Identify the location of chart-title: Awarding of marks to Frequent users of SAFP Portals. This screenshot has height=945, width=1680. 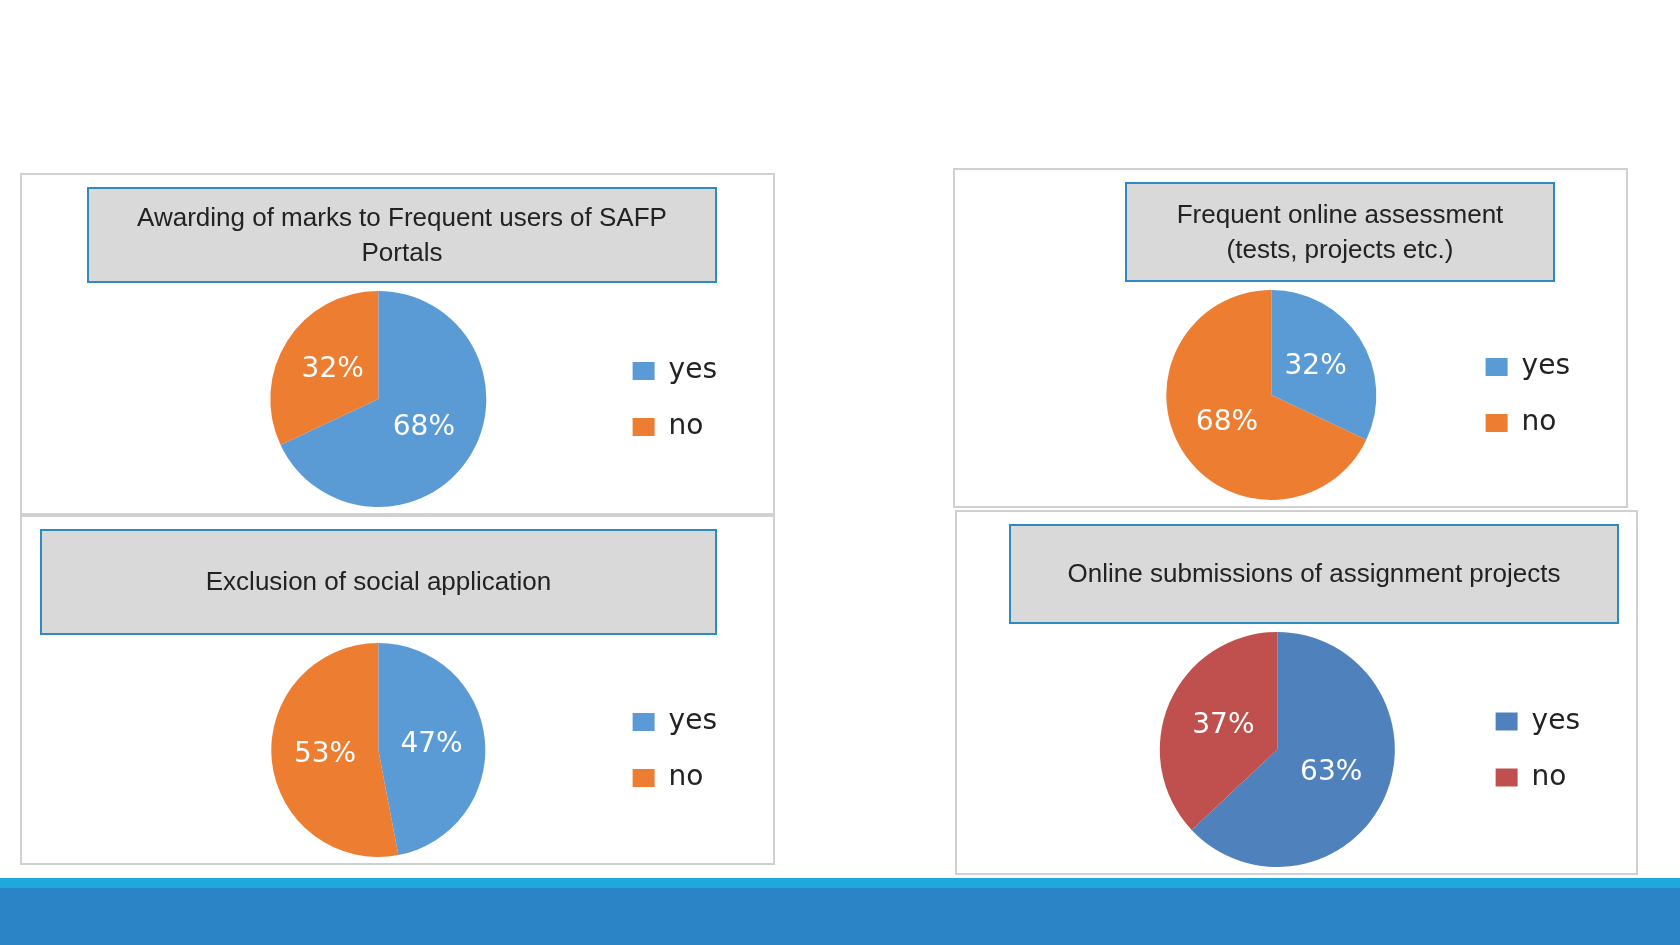
(402, 235).